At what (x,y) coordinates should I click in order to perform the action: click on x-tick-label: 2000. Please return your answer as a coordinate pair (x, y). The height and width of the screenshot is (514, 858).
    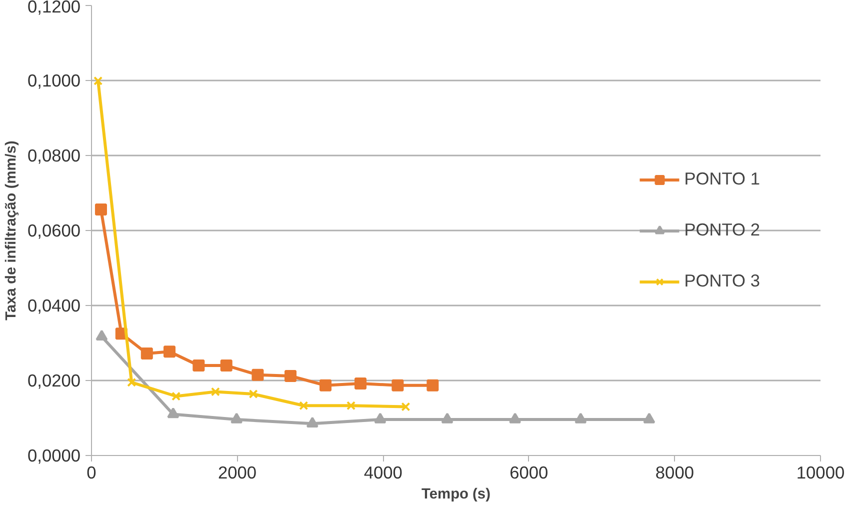
    Looking at the image, I should click on (237, 472).